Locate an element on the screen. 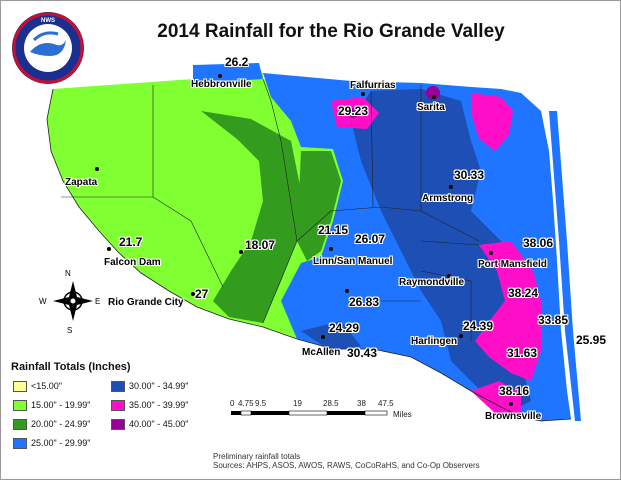  svg-text: NWS is located at coordinates (48, 21).